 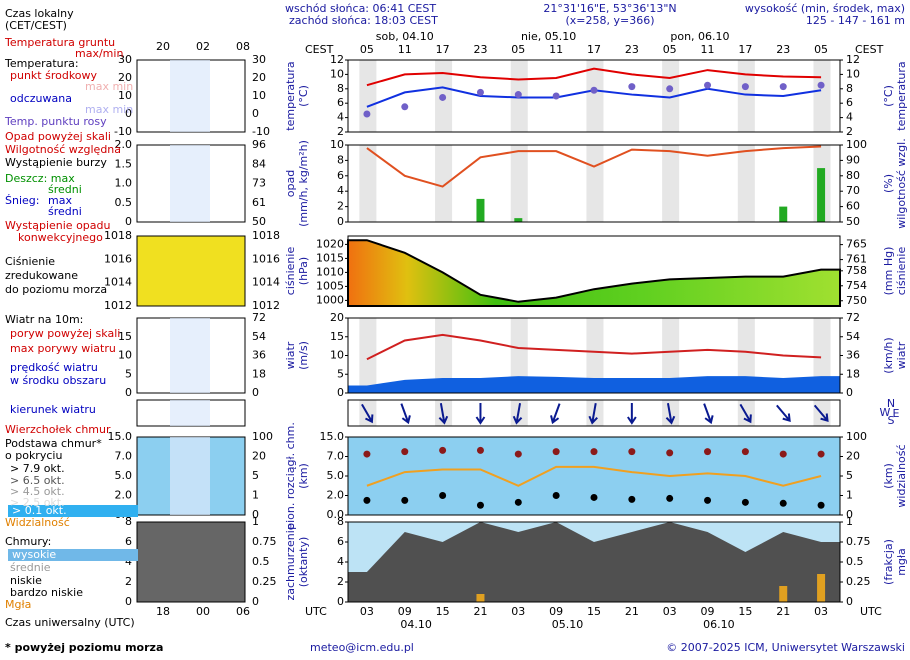 What do you see at coordinates (290, 476) in the screenshot?
I see `y-axis-title: pion. rozciągł. chm.` at bounding box center [290, 476].